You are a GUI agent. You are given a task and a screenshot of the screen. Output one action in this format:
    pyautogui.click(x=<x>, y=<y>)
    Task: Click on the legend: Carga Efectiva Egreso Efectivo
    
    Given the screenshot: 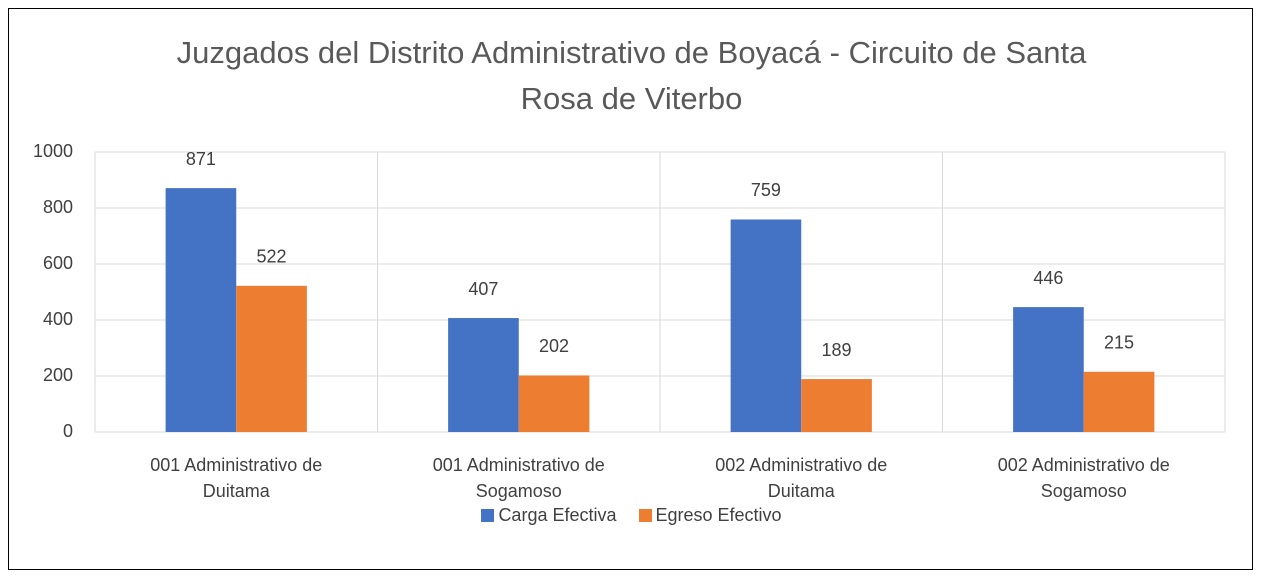 What is the action you would take?
    pyautogui.click(x=631, y=515)
    